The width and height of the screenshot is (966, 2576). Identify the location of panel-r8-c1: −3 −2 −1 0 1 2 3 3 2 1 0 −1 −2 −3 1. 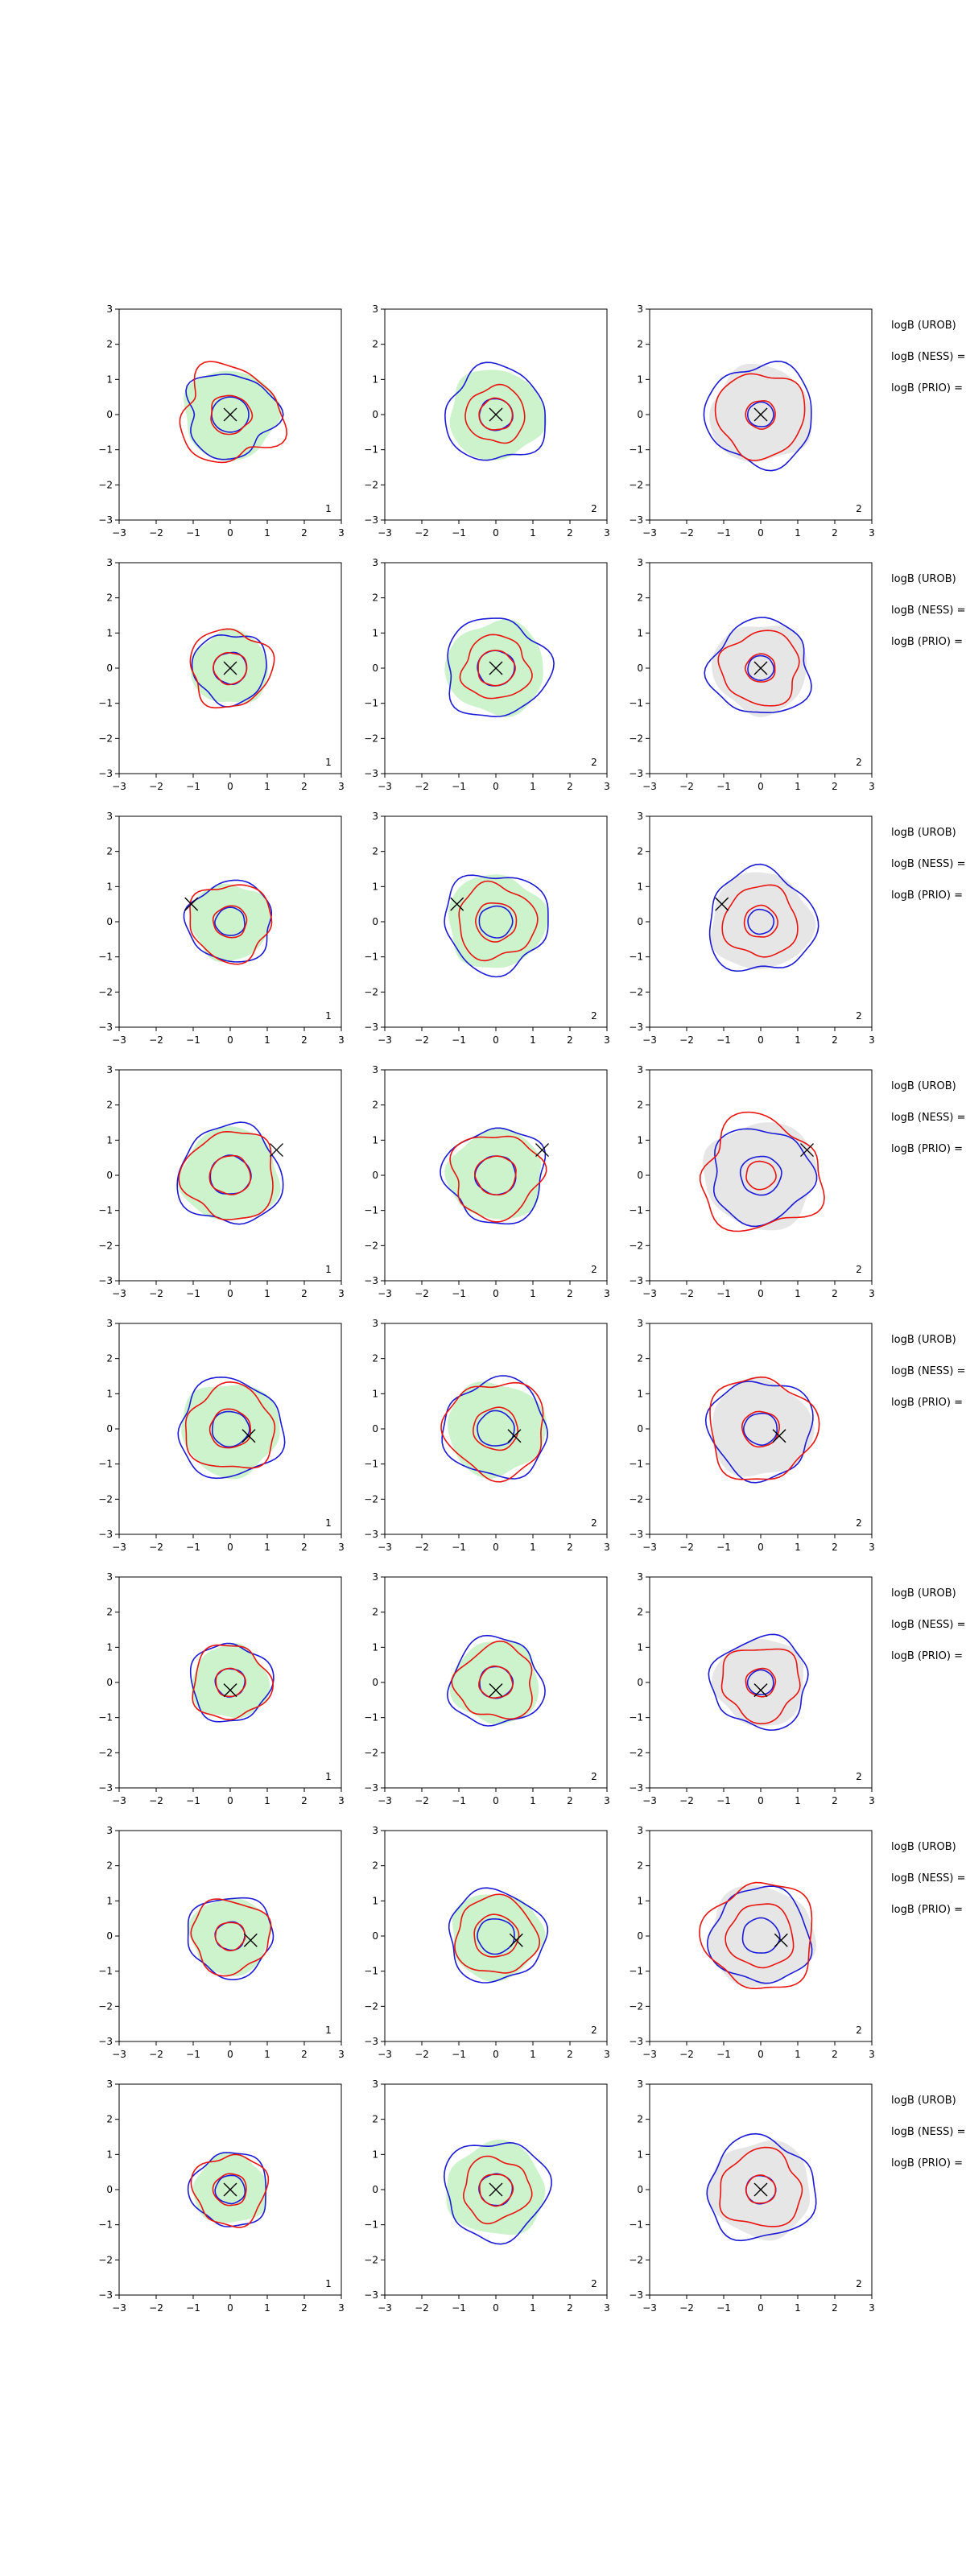
(221, 2196).